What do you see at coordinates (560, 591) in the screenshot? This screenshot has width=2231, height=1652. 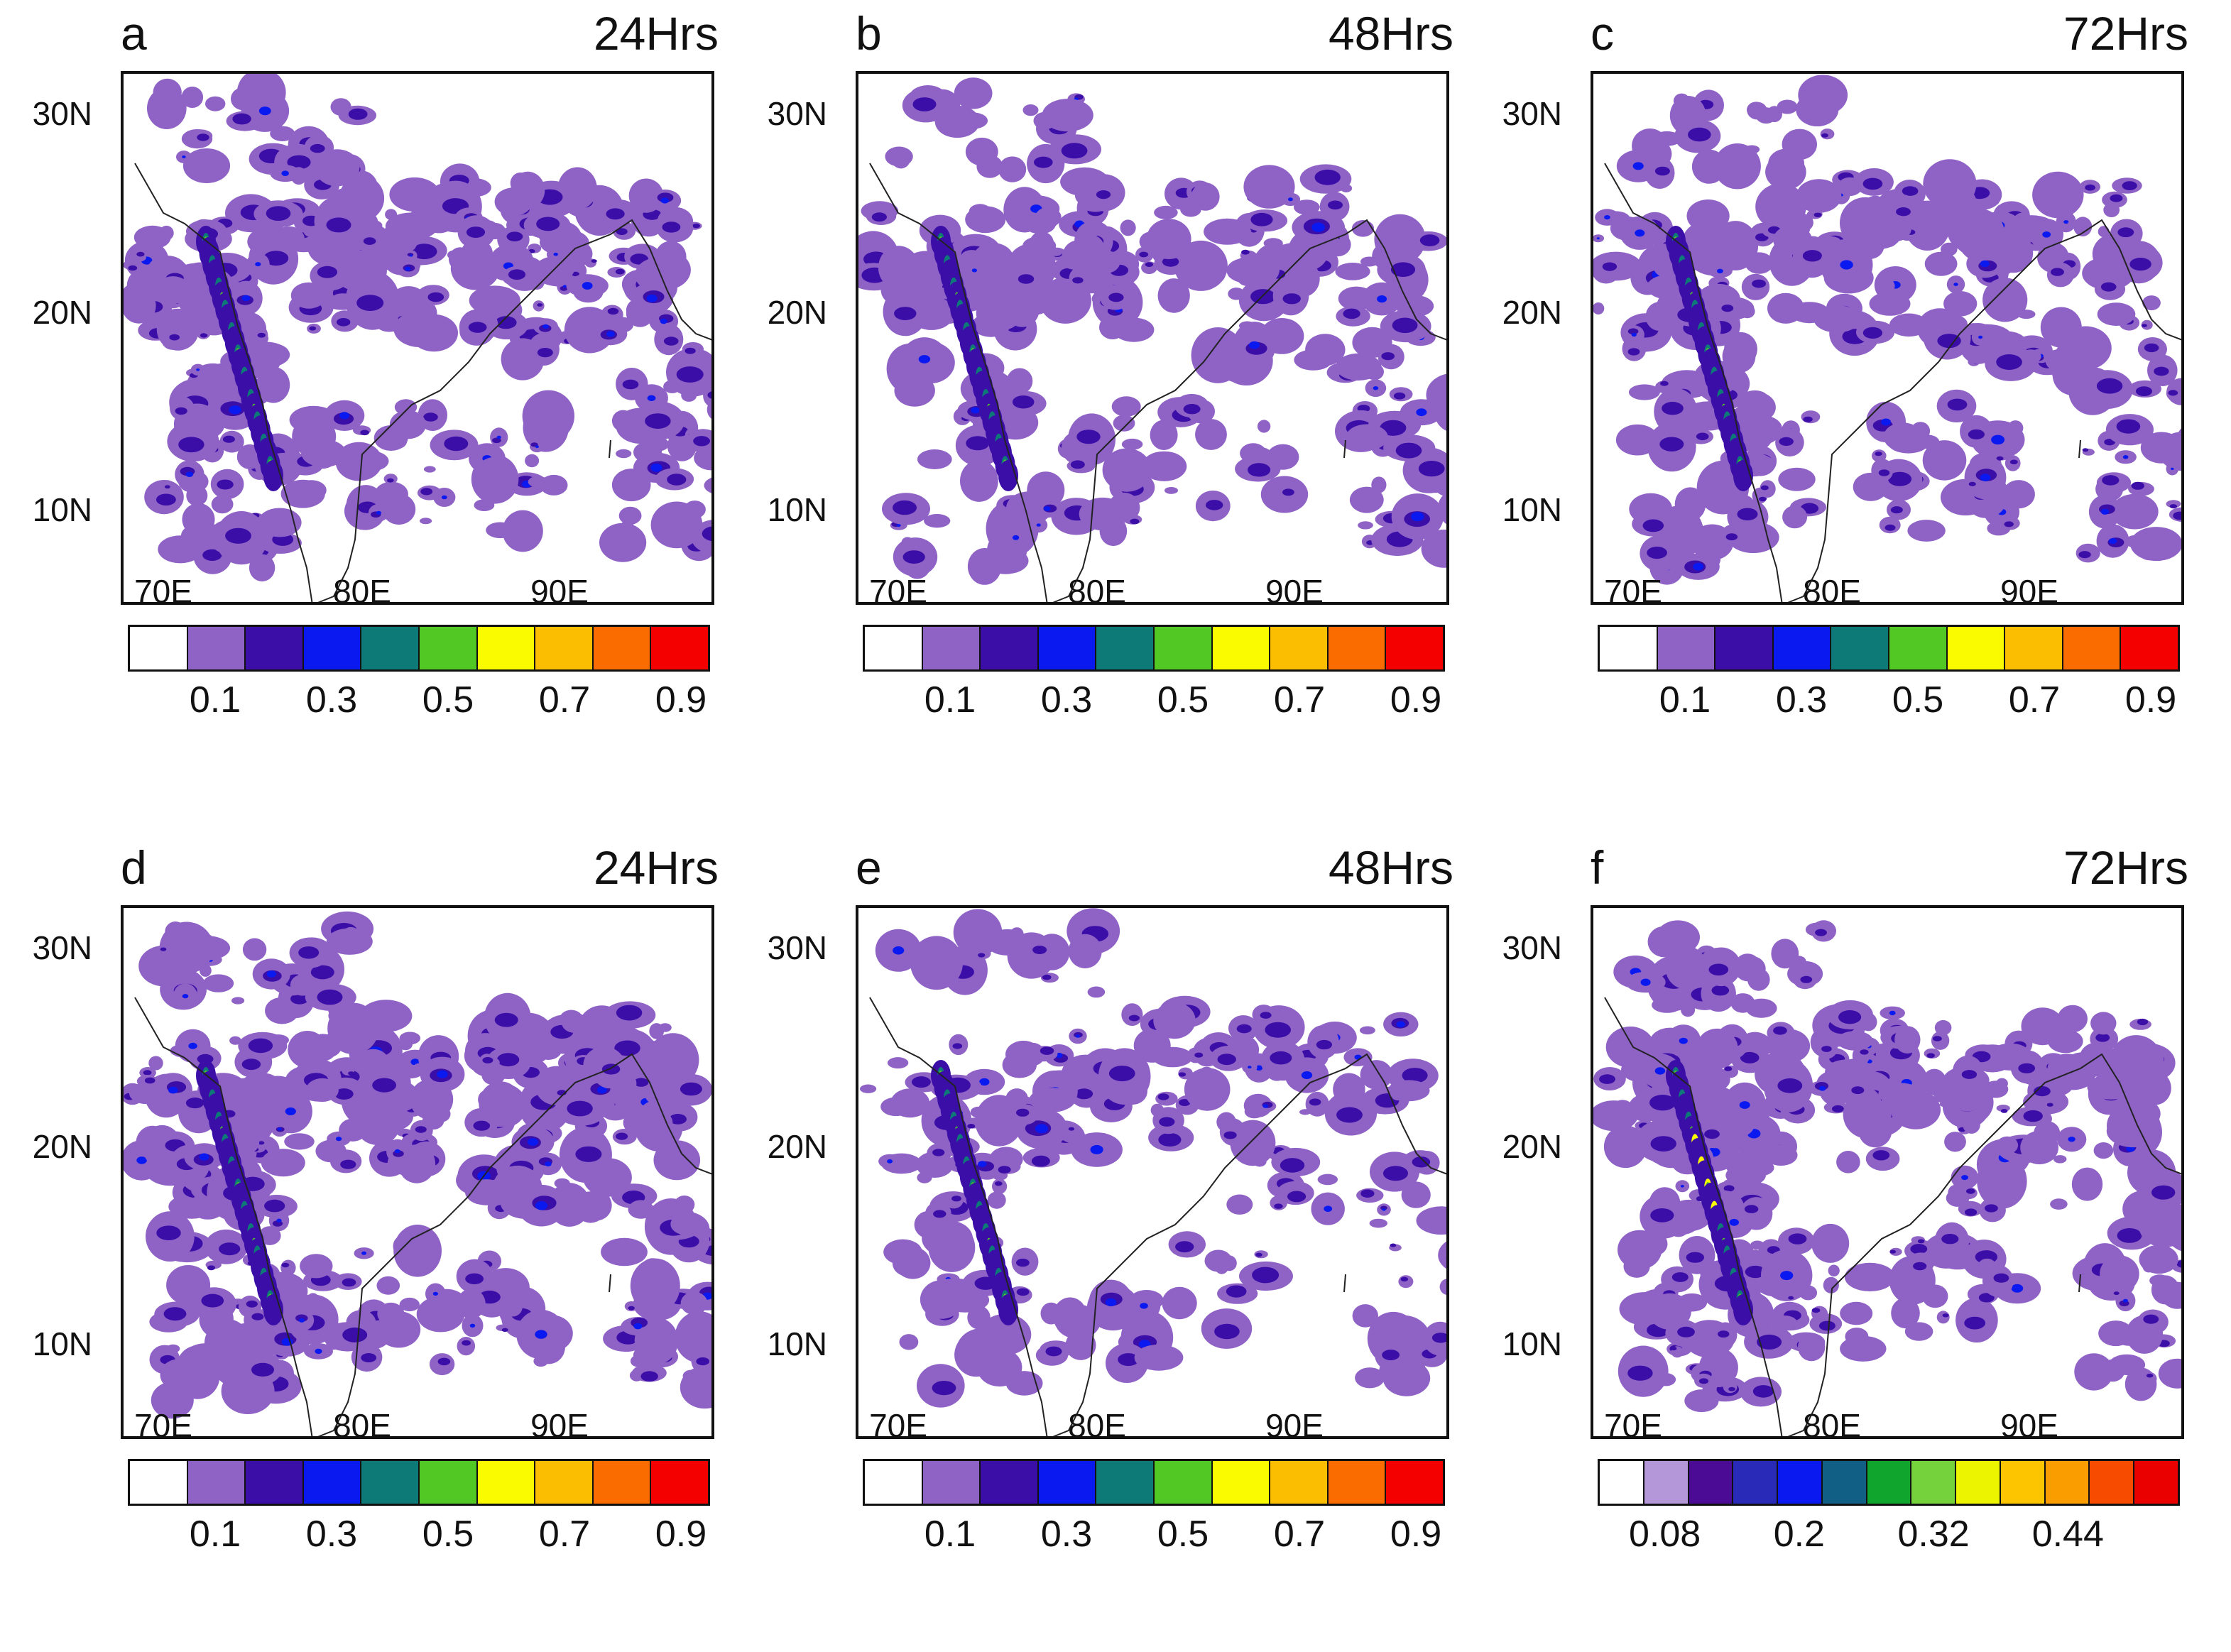 I see `longitude-label: 90E` at bounding box center [560, 591].